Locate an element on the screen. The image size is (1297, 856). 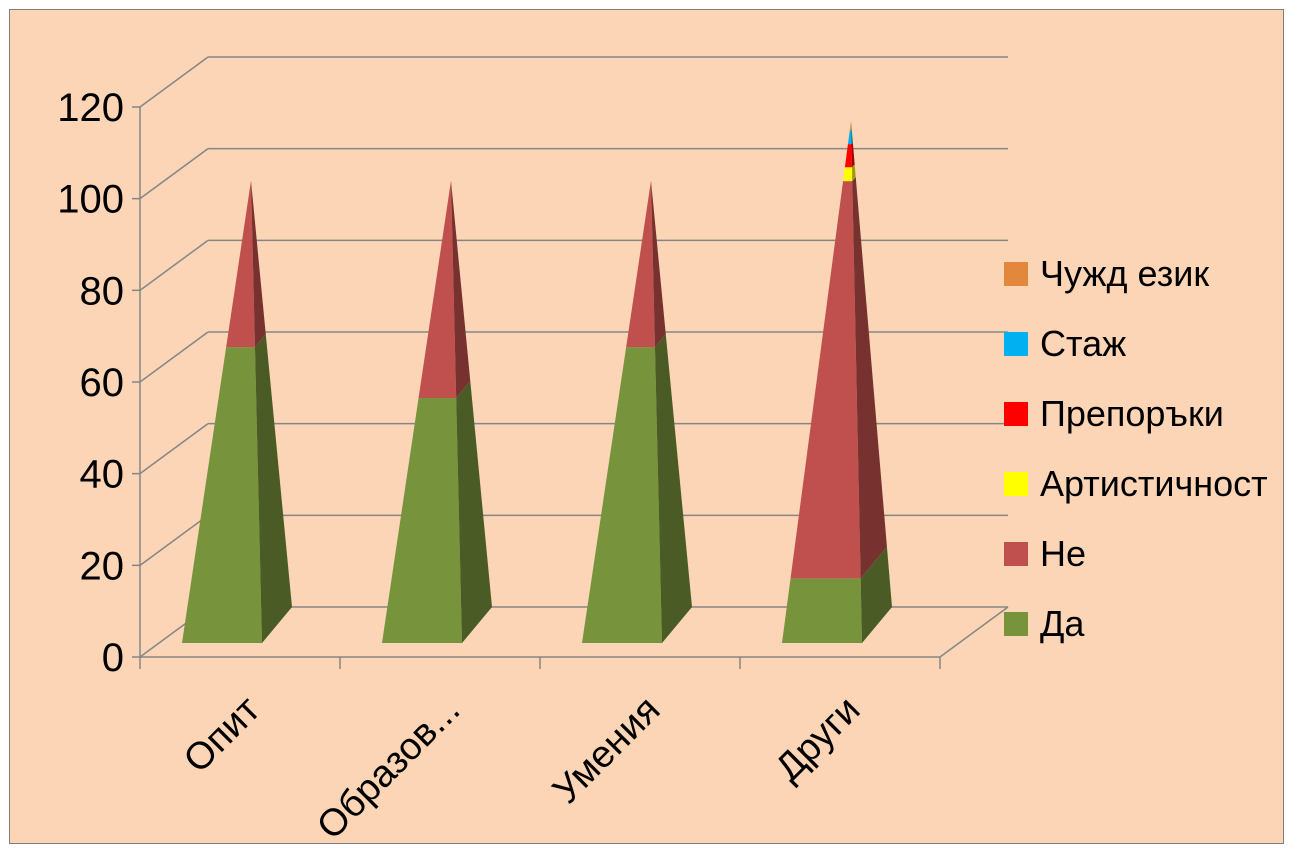
legend: Чужд език Стаж Препоръки Артистичност Не Да is located at coordinates (1136, 448).